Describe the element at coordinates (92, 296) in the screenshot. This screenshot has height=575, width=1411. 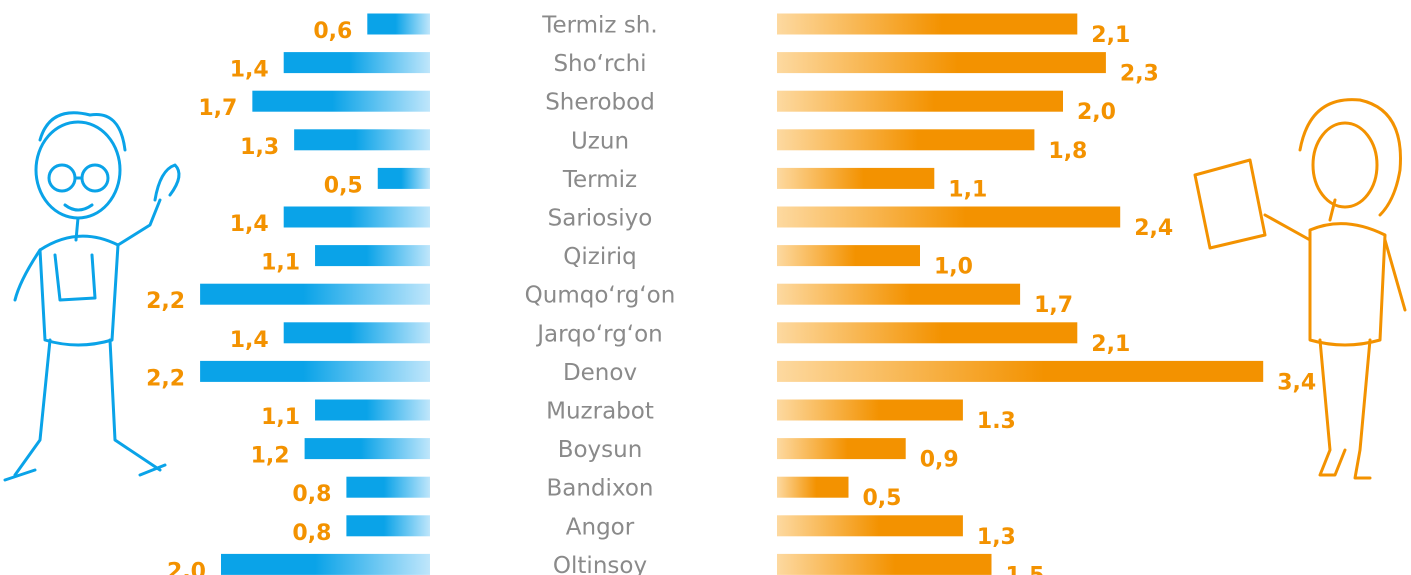
I see `illustration-man` at that location.